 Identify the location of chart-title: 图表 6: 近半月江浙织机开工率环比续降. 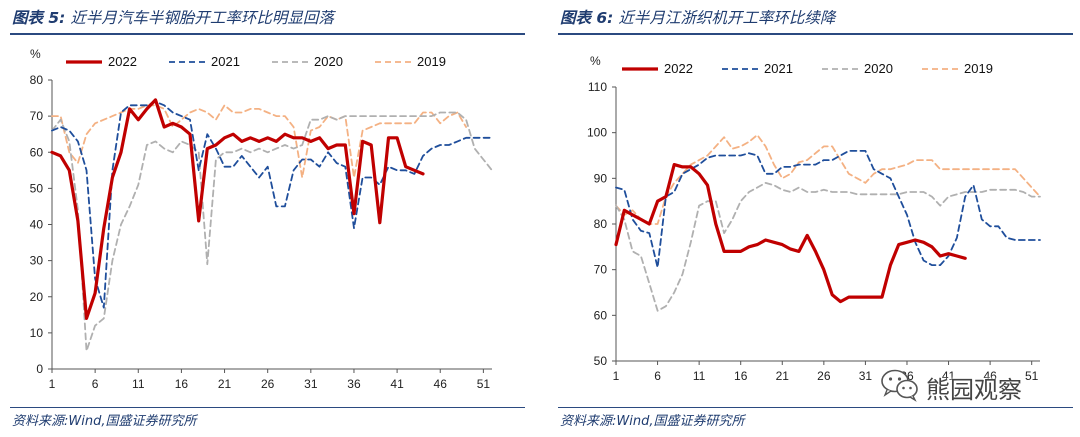
(697, 17).